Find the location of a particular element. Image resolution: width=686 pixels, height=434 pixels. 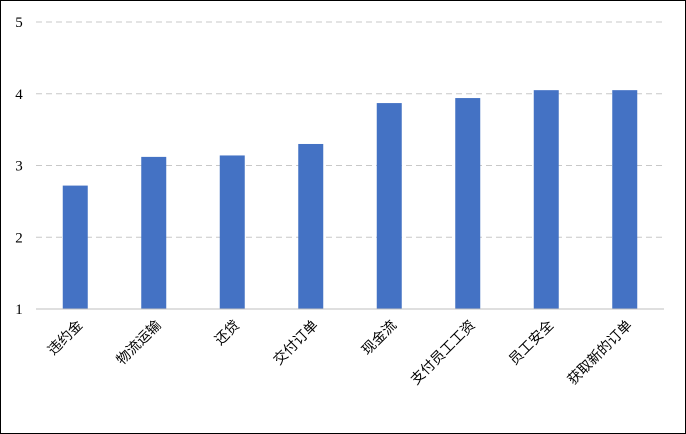

y-tick-label: 4 is located at coordinates (19, 95).